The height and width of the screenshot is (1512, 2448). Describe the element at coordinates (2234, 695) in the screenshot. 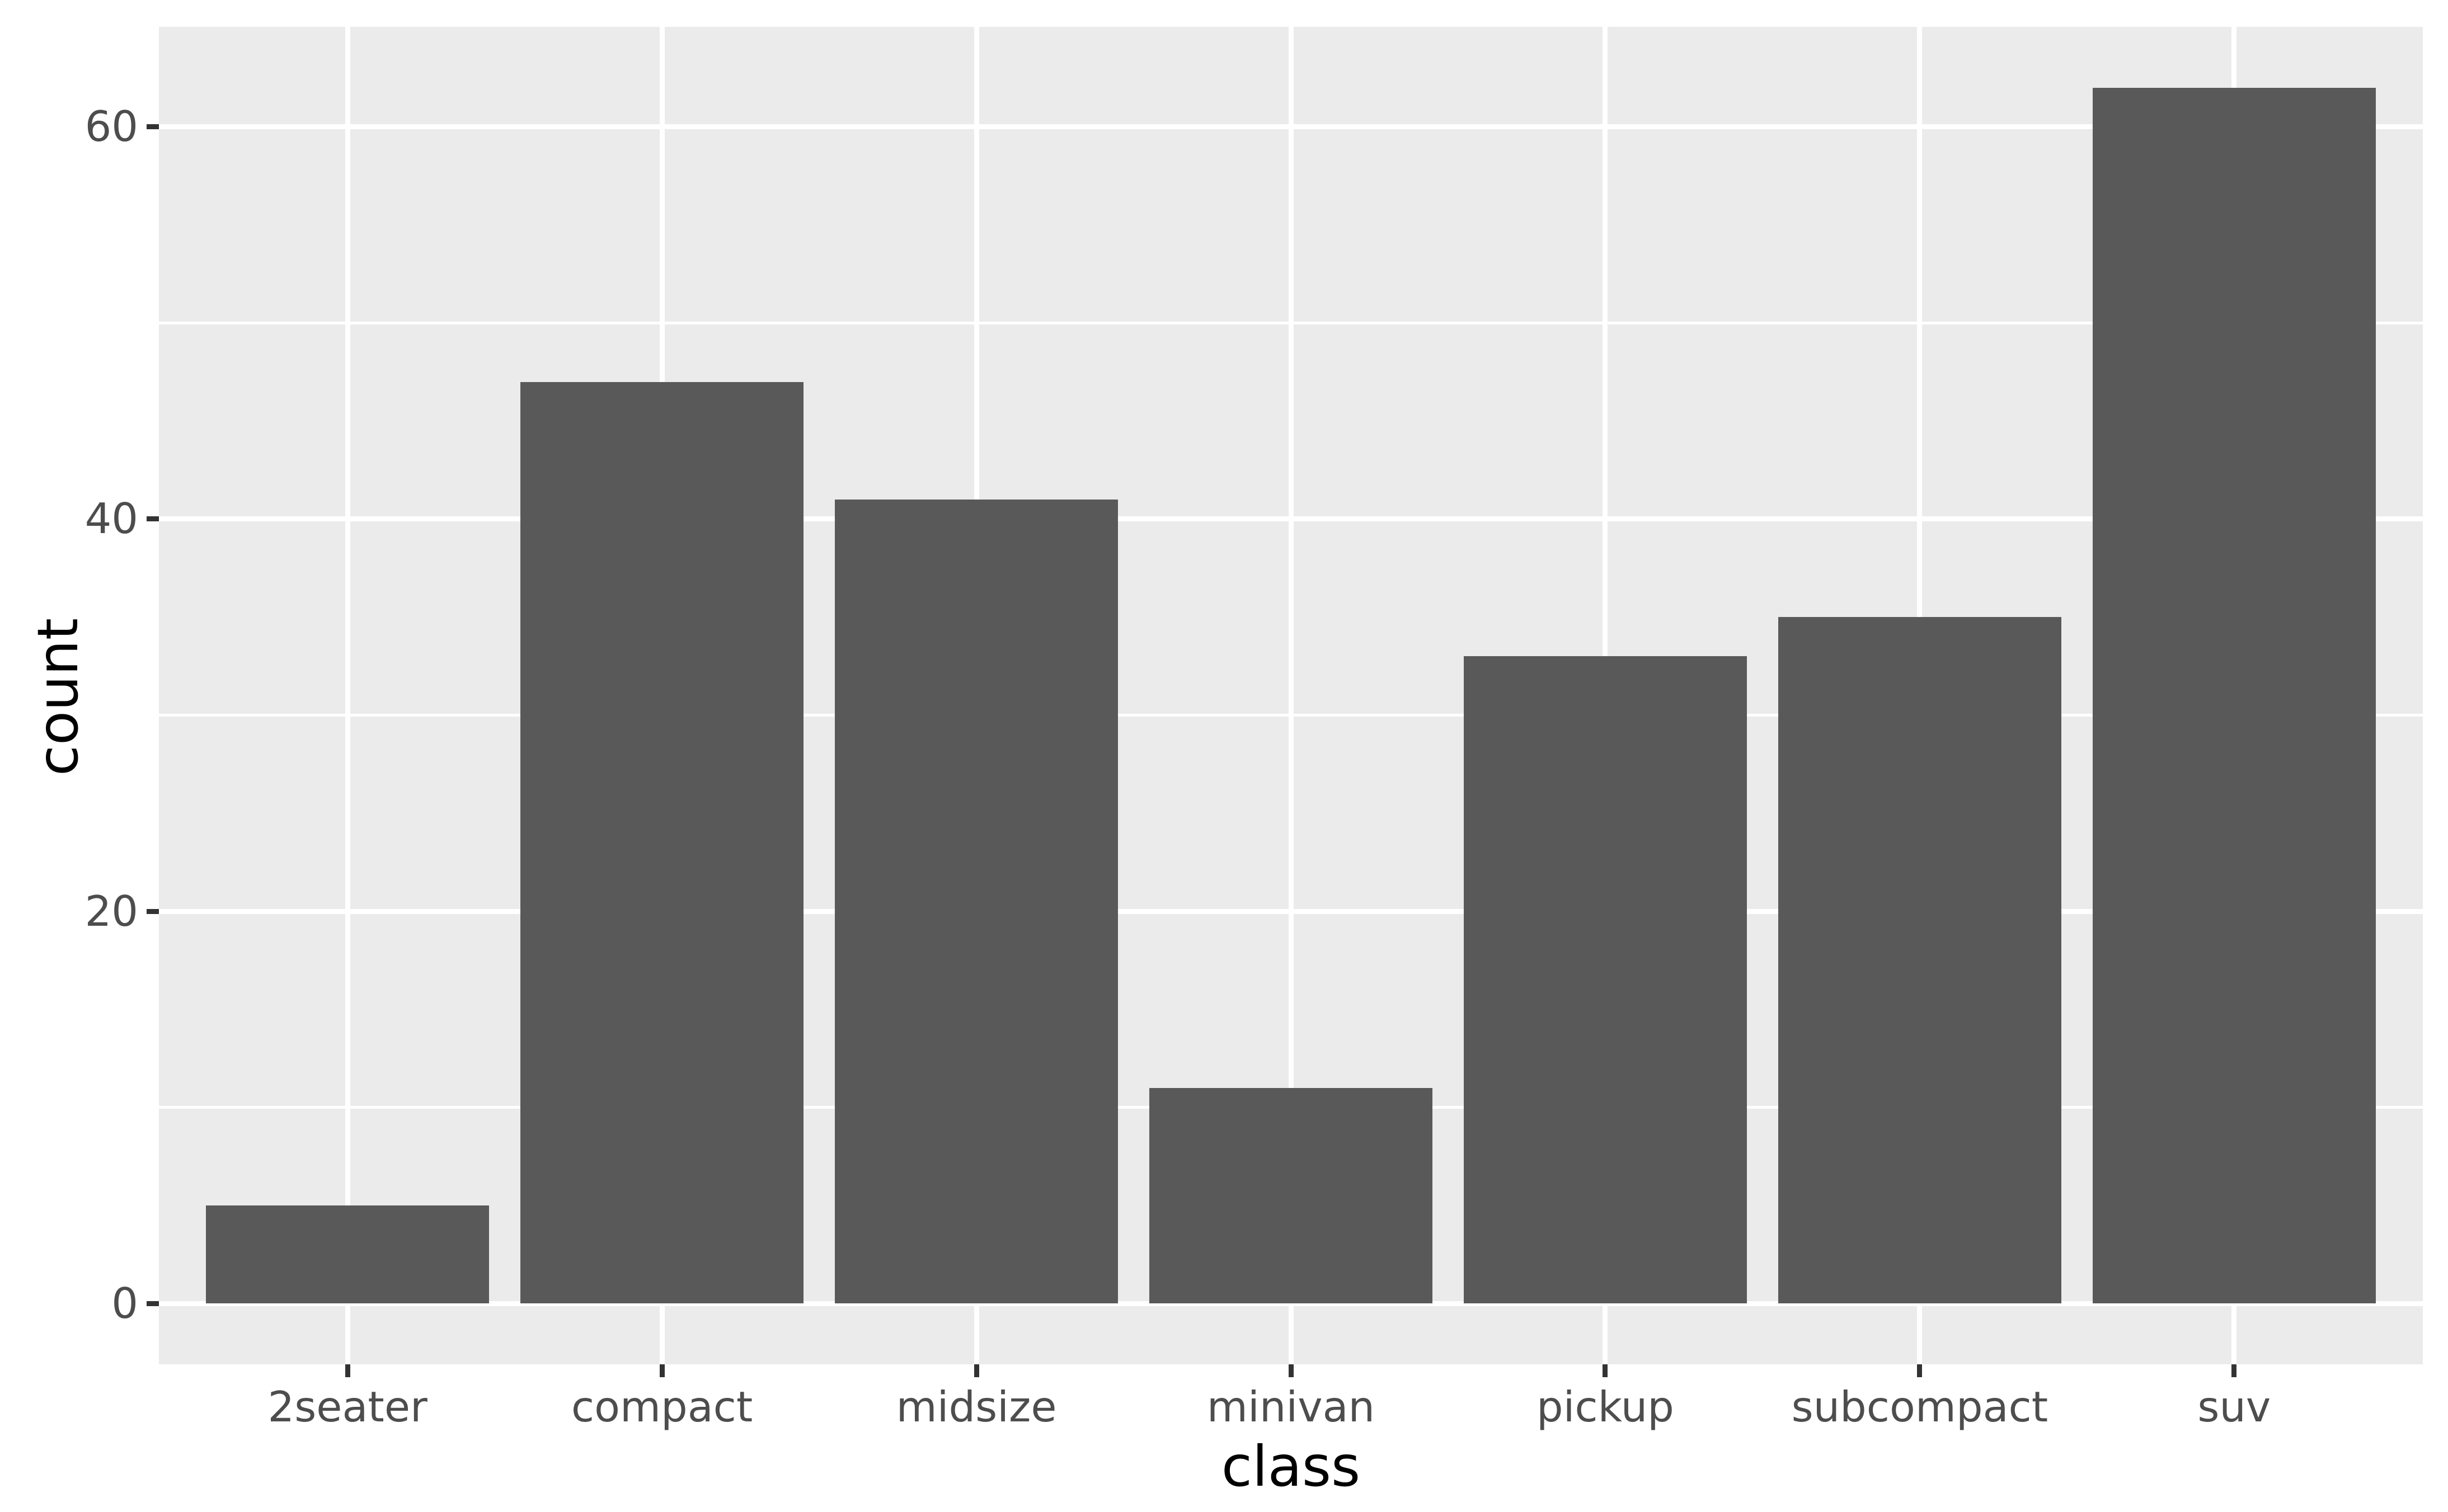

I see `bar-suv` at that location.